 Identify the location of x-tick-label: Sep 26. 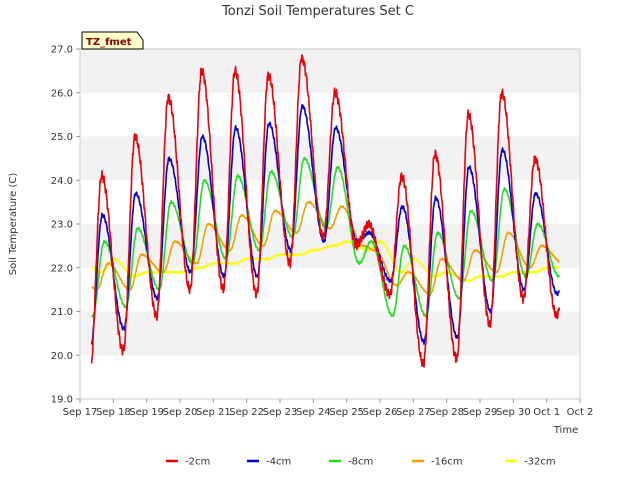
(380, 412).